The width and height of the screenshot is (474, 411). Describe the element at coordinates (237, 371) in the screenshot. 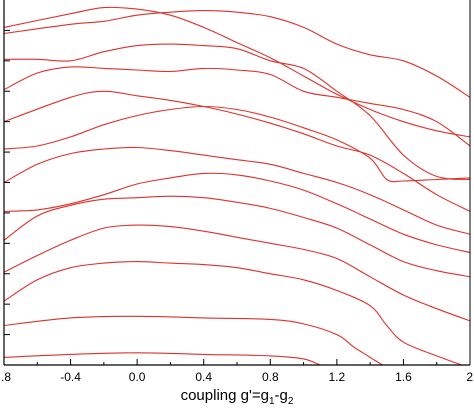

I see `x-ticks: .8 -0.4 0.0 0.4 0.8 1.2 1.6 2` at that location.